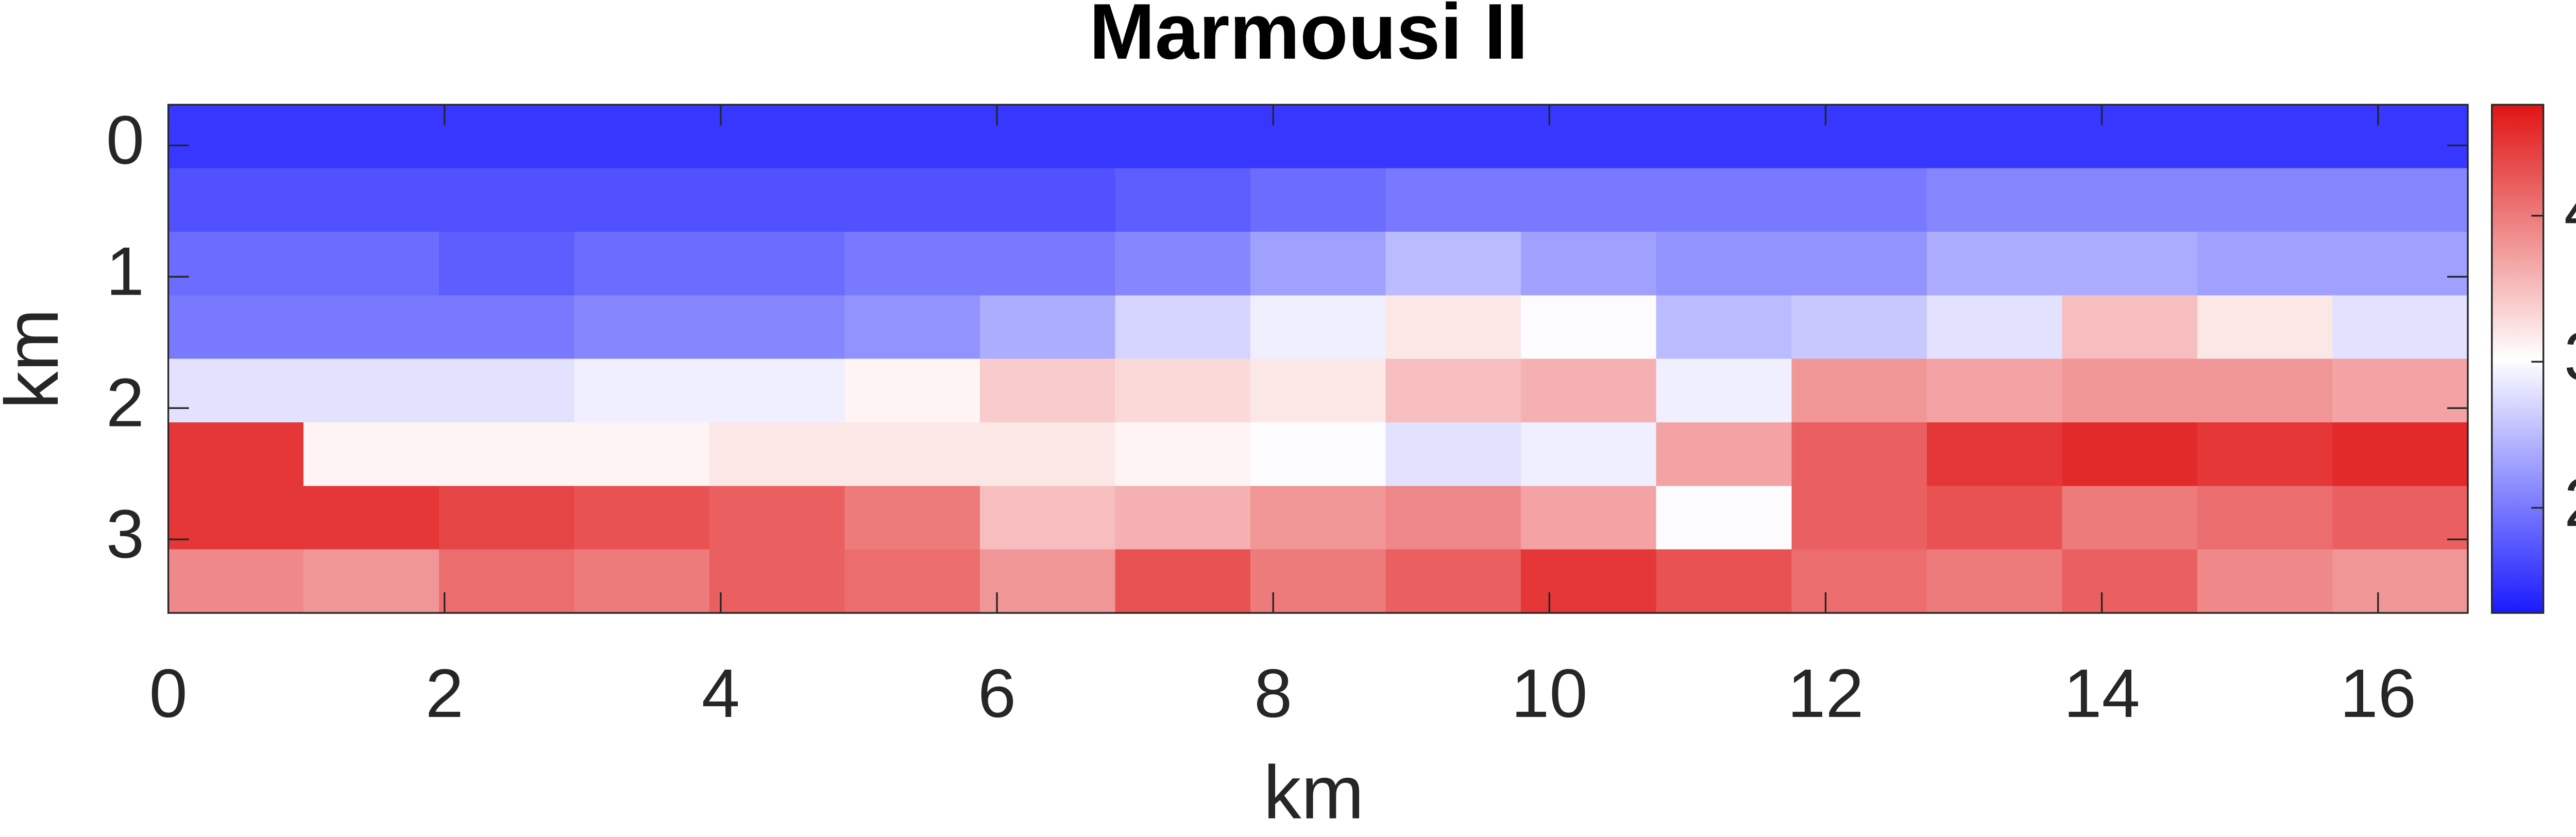 This screenshot has width=2576, height=837. What do you see at coordinates (2378, 694) in the screenshot?
I see `x-tick-label: 16` at bounding box center [2378, 694].